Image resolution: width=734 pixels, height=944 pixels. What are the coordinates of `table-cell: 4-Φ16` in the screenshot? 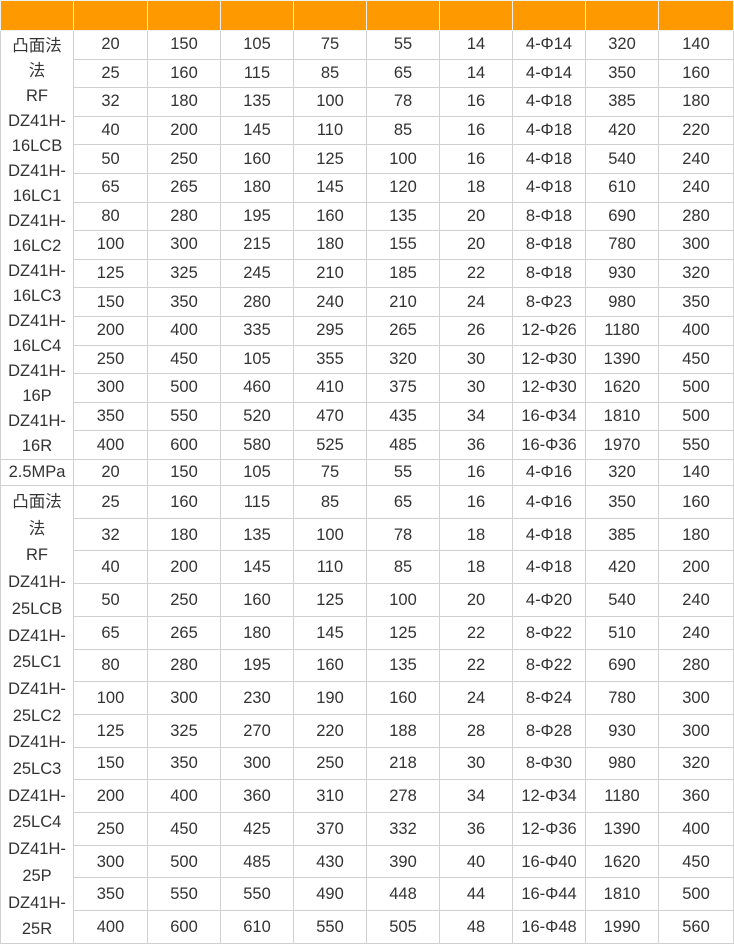 It's located at (549, 472).